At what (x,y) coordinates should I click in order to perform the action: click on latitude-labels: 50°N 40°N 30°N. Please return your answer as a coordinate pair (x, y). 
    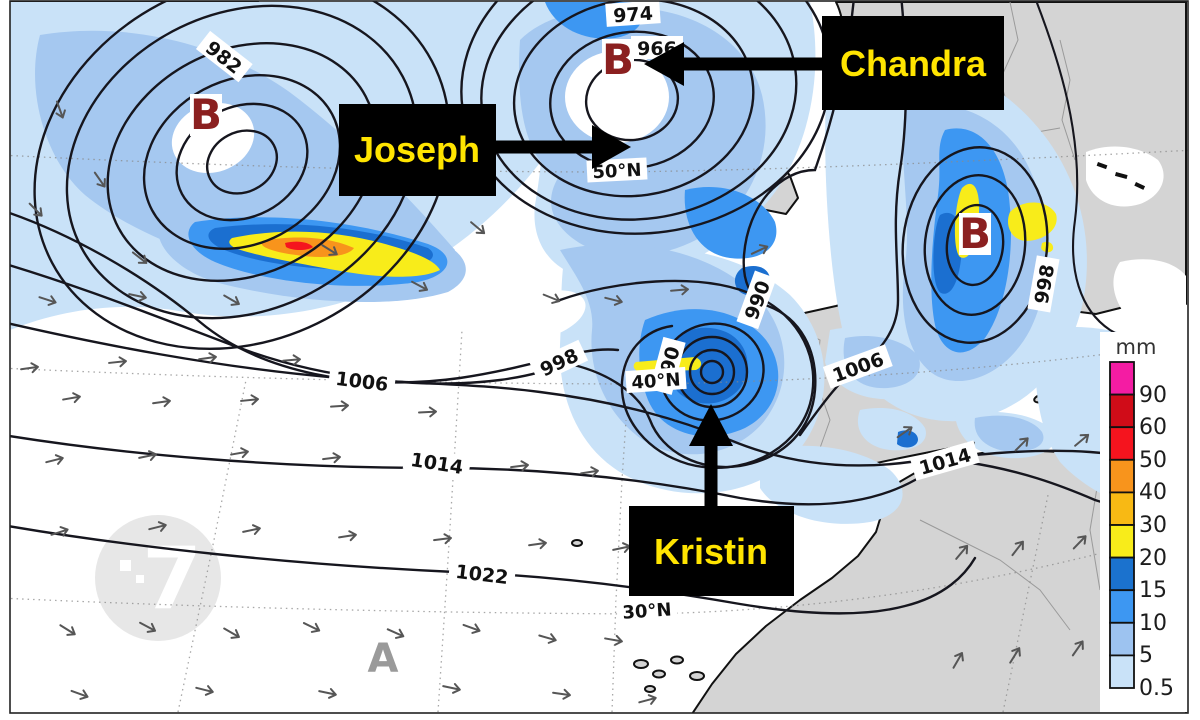
    Looking at the image, I should click on (636, 390).